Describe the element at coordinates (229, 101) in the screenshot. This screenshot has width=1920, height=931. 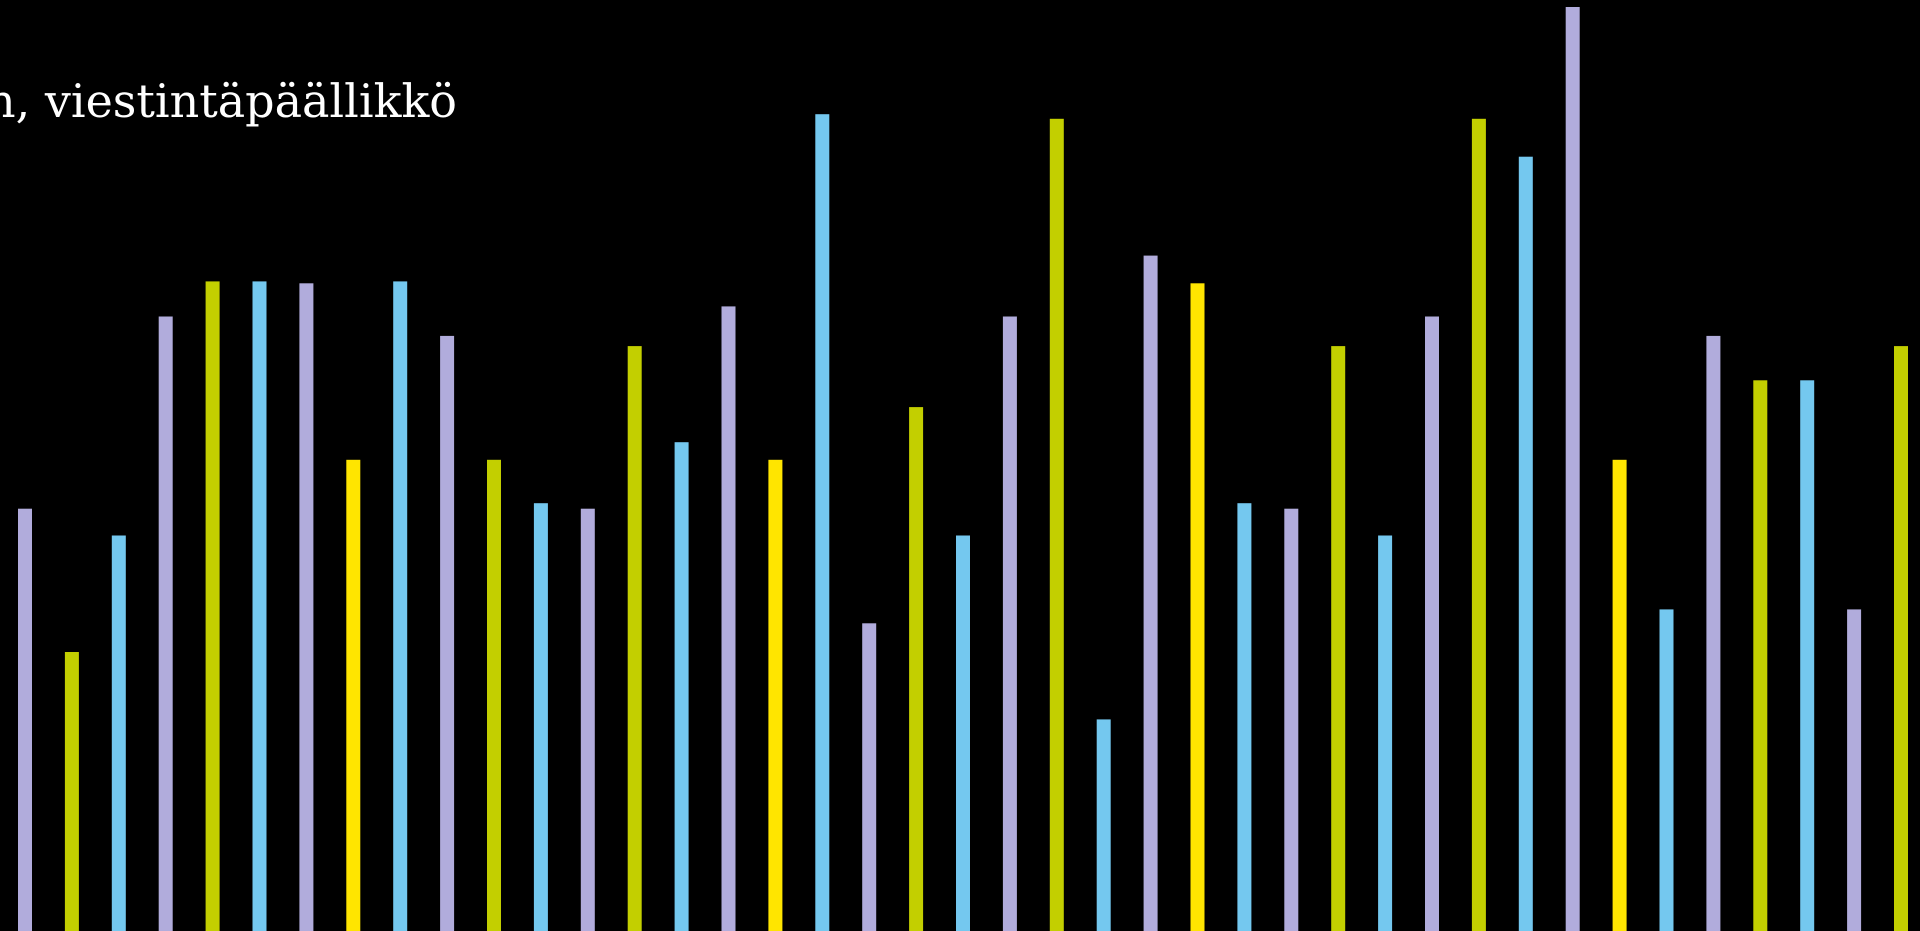
I see `speaker-caption: n, viestintäpäällikkö` at that location.